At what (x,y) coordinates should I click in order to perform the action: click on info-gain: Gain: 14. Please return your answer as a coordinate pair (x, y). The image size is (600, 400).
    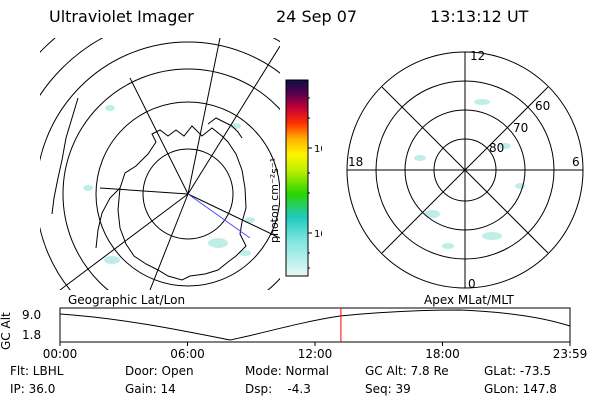
    Looking at the image, I should click on (150, 389).